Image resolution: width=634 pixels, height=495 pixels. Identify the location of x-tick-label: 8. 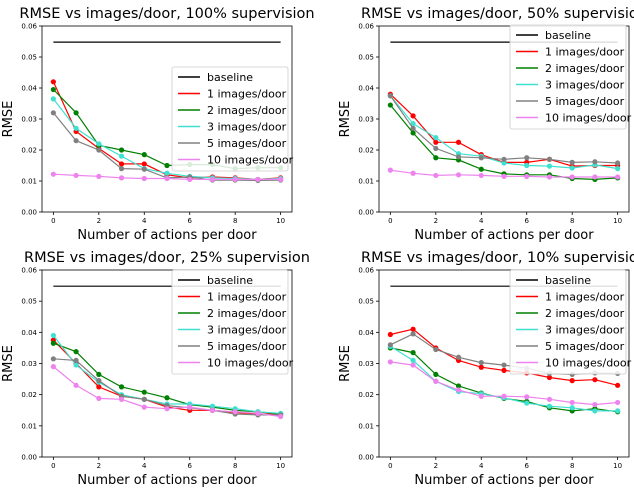
(572, 221).